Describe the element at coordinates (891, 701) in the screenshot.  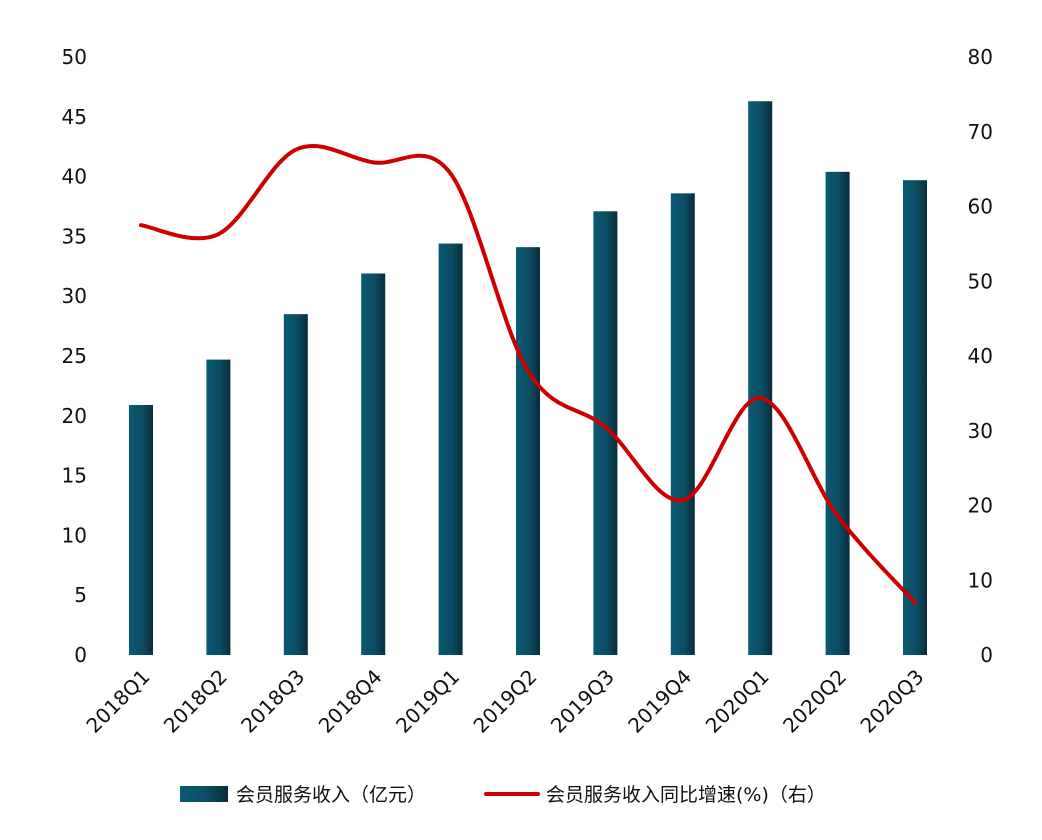
I see `x-tick-label: 2020Q3` at that location.